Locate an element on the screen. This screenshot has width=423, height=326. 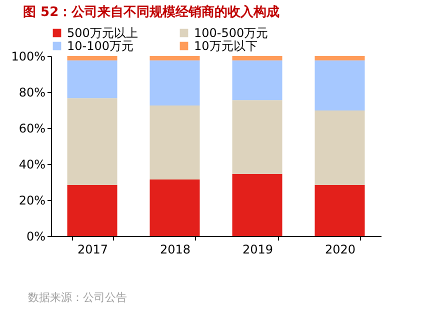
x-tick-label: 2018 is located at coordinates (175, 249).